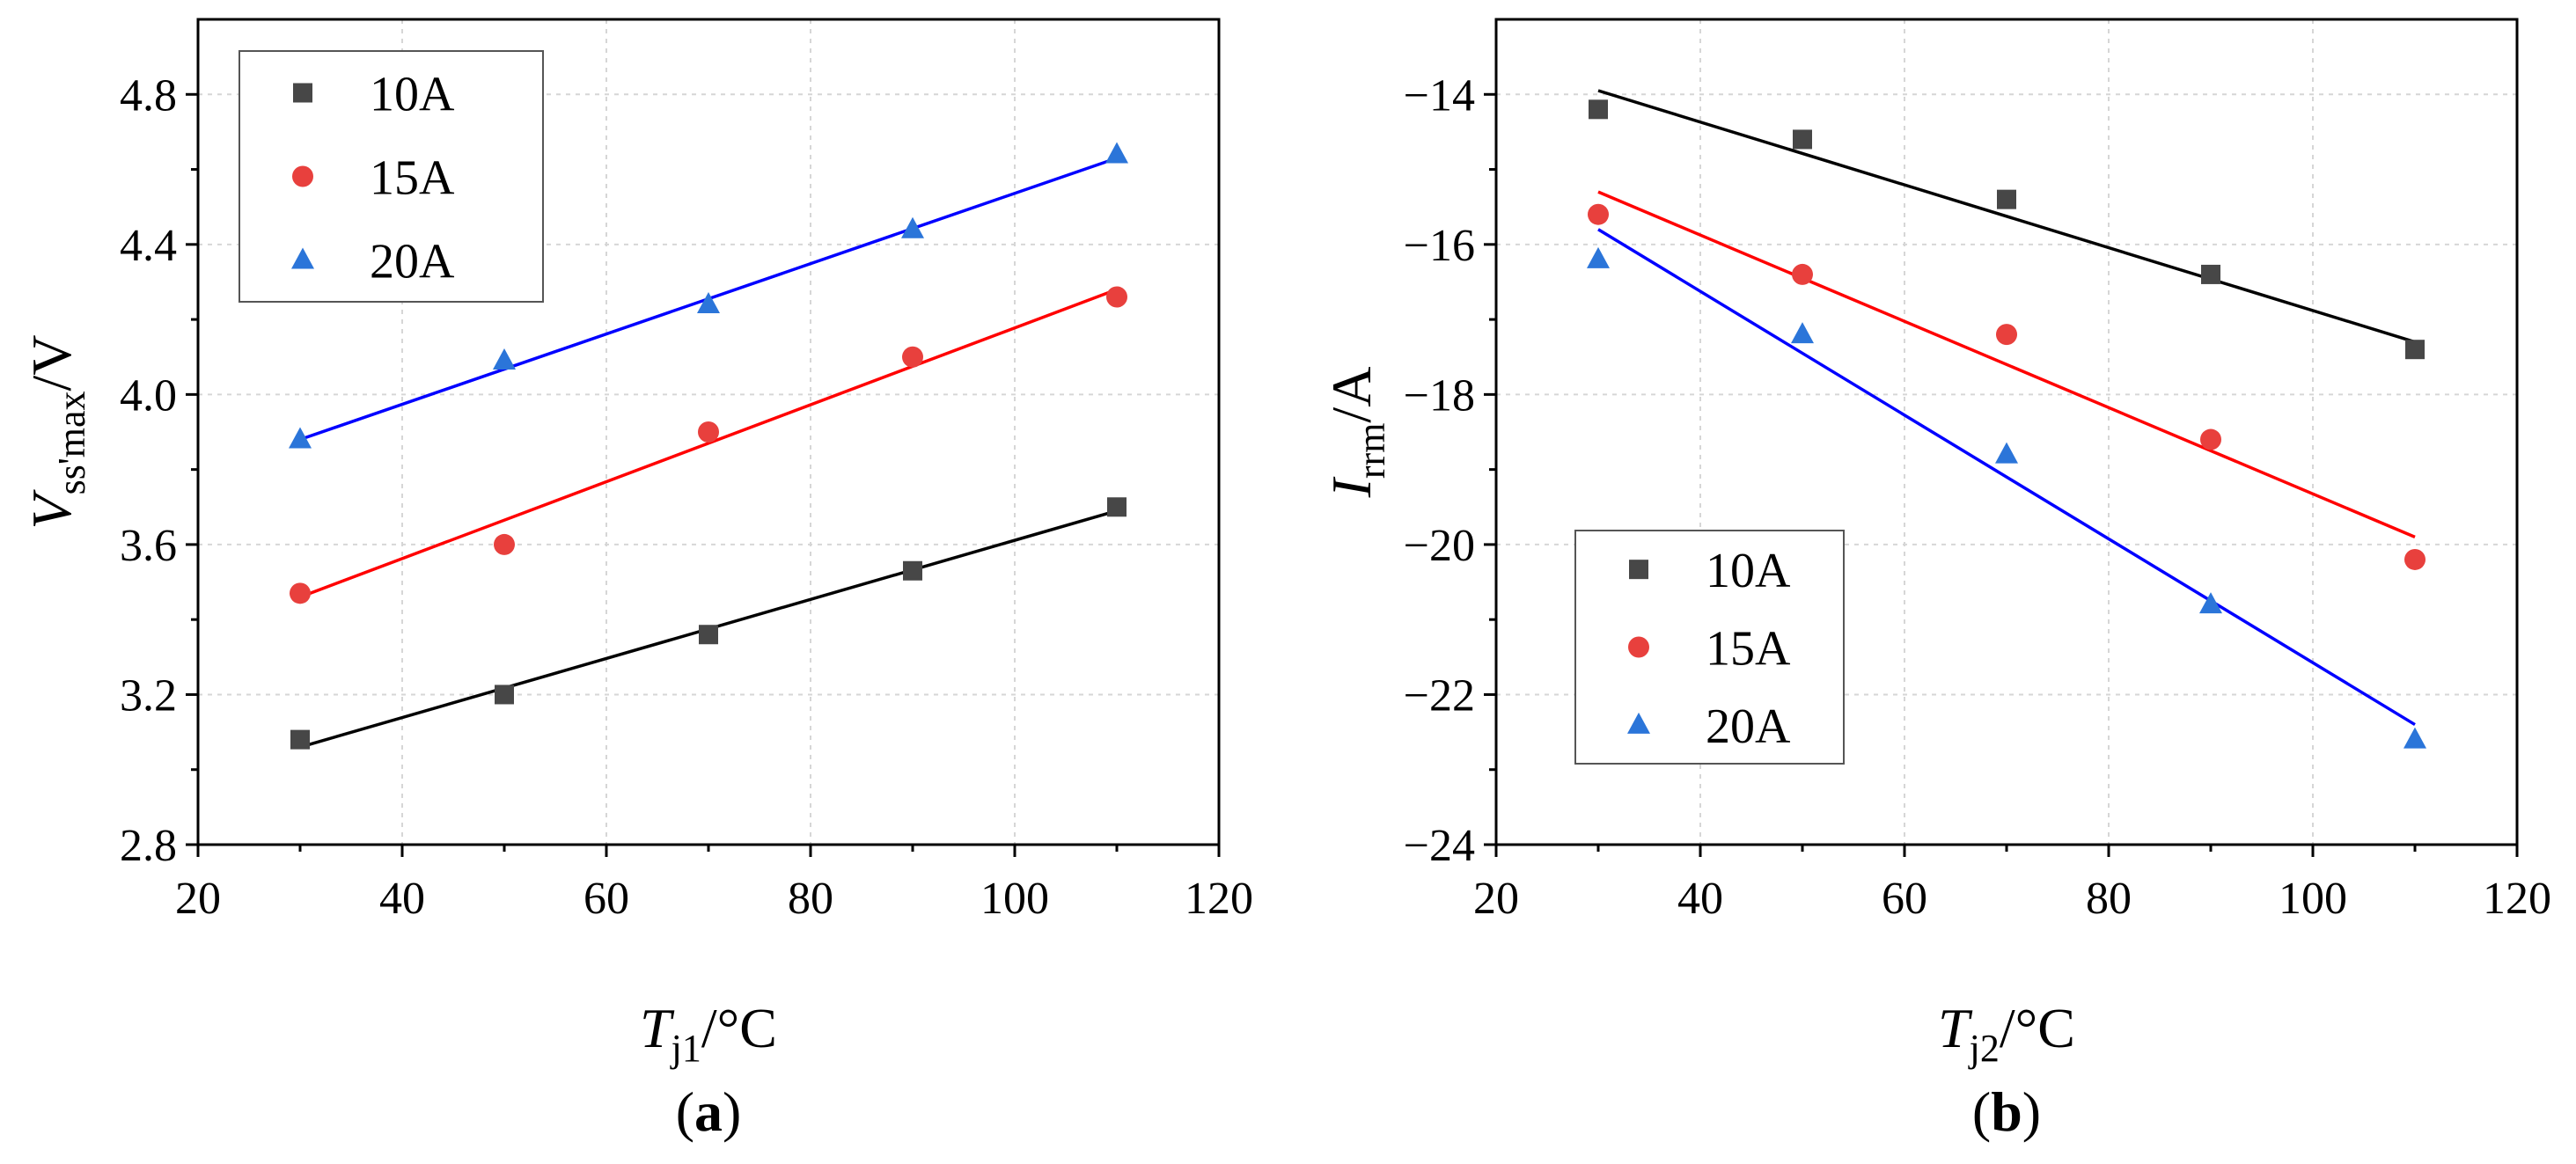  What do you see at coordinates (1439, 95) in the screenshot?
I see `y-tick-label: −14` at bounding box center [1439, 95].